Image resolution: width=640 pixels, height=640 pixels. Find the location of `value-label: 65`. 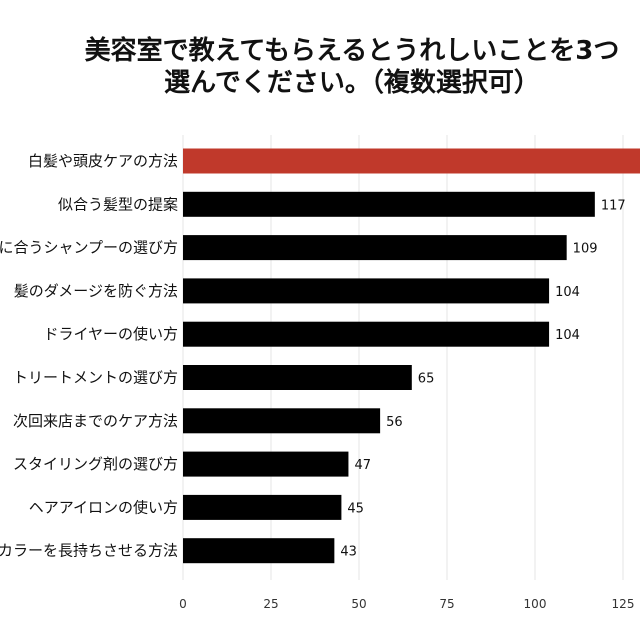

value-label: 65 is located at coordinates (426, 379).